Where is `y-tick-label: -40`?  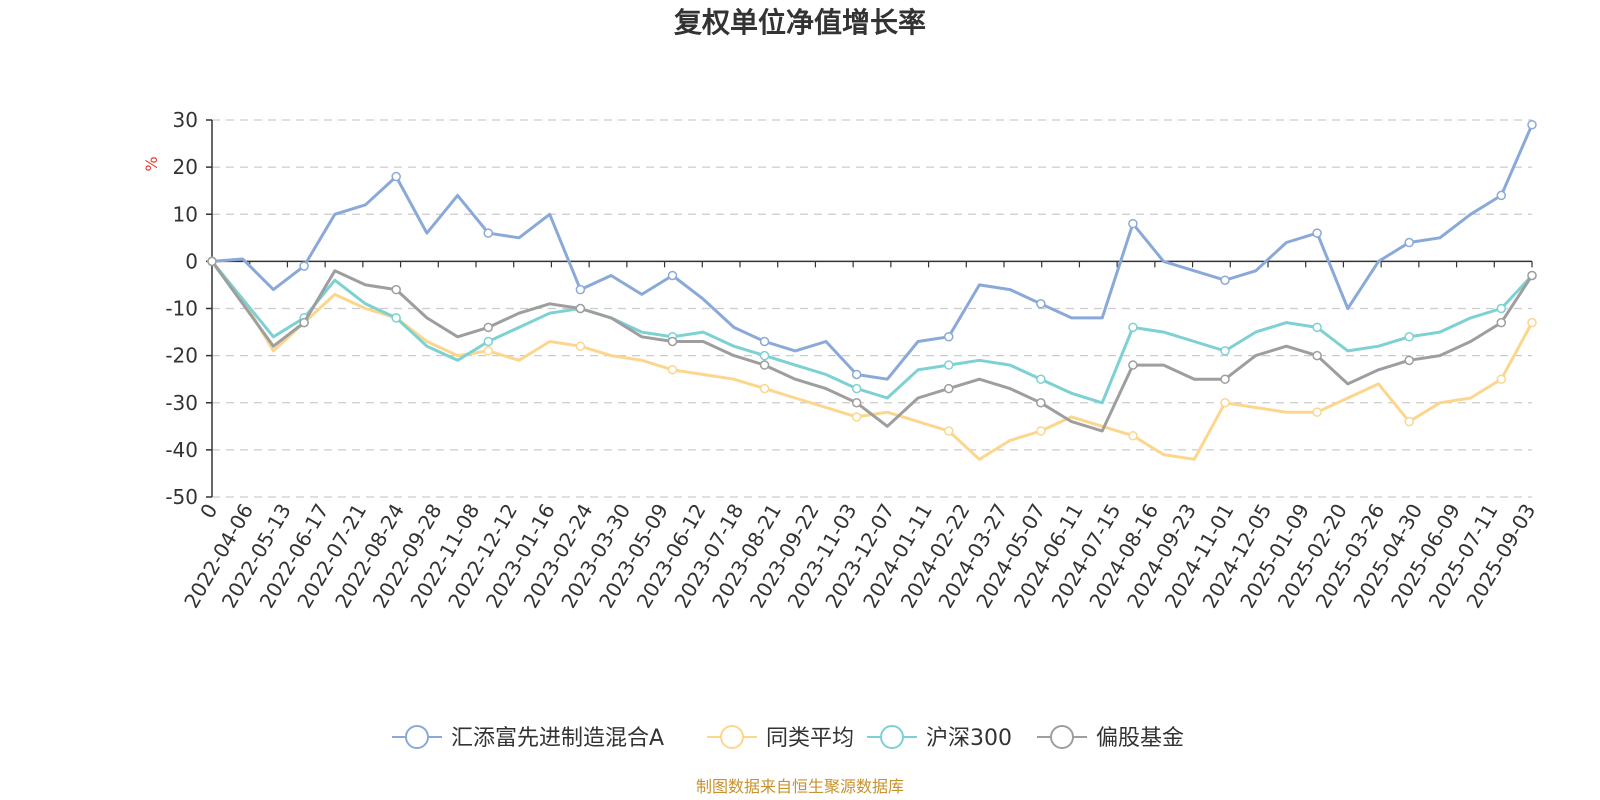
y-tick-label: -40 is located at coordinates (181, 450).